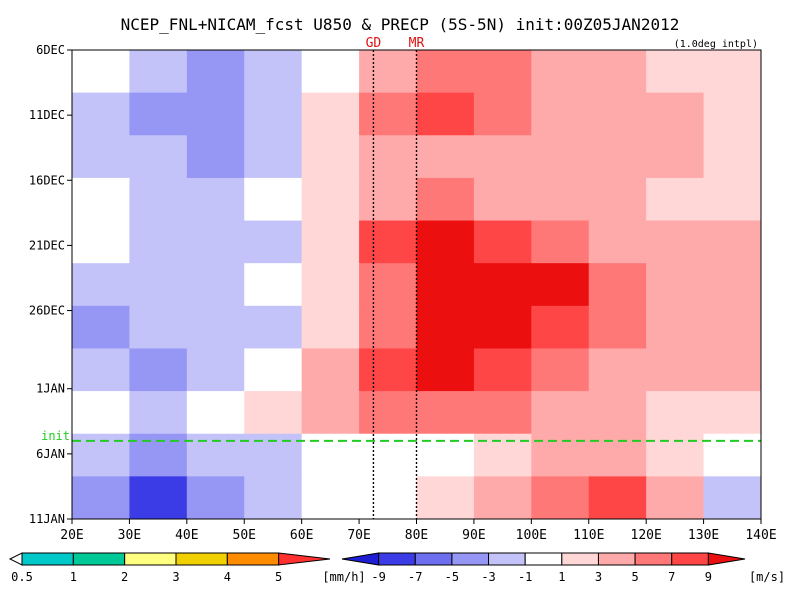  I want to click on x-tick-label: 90E, so click(473, 535).